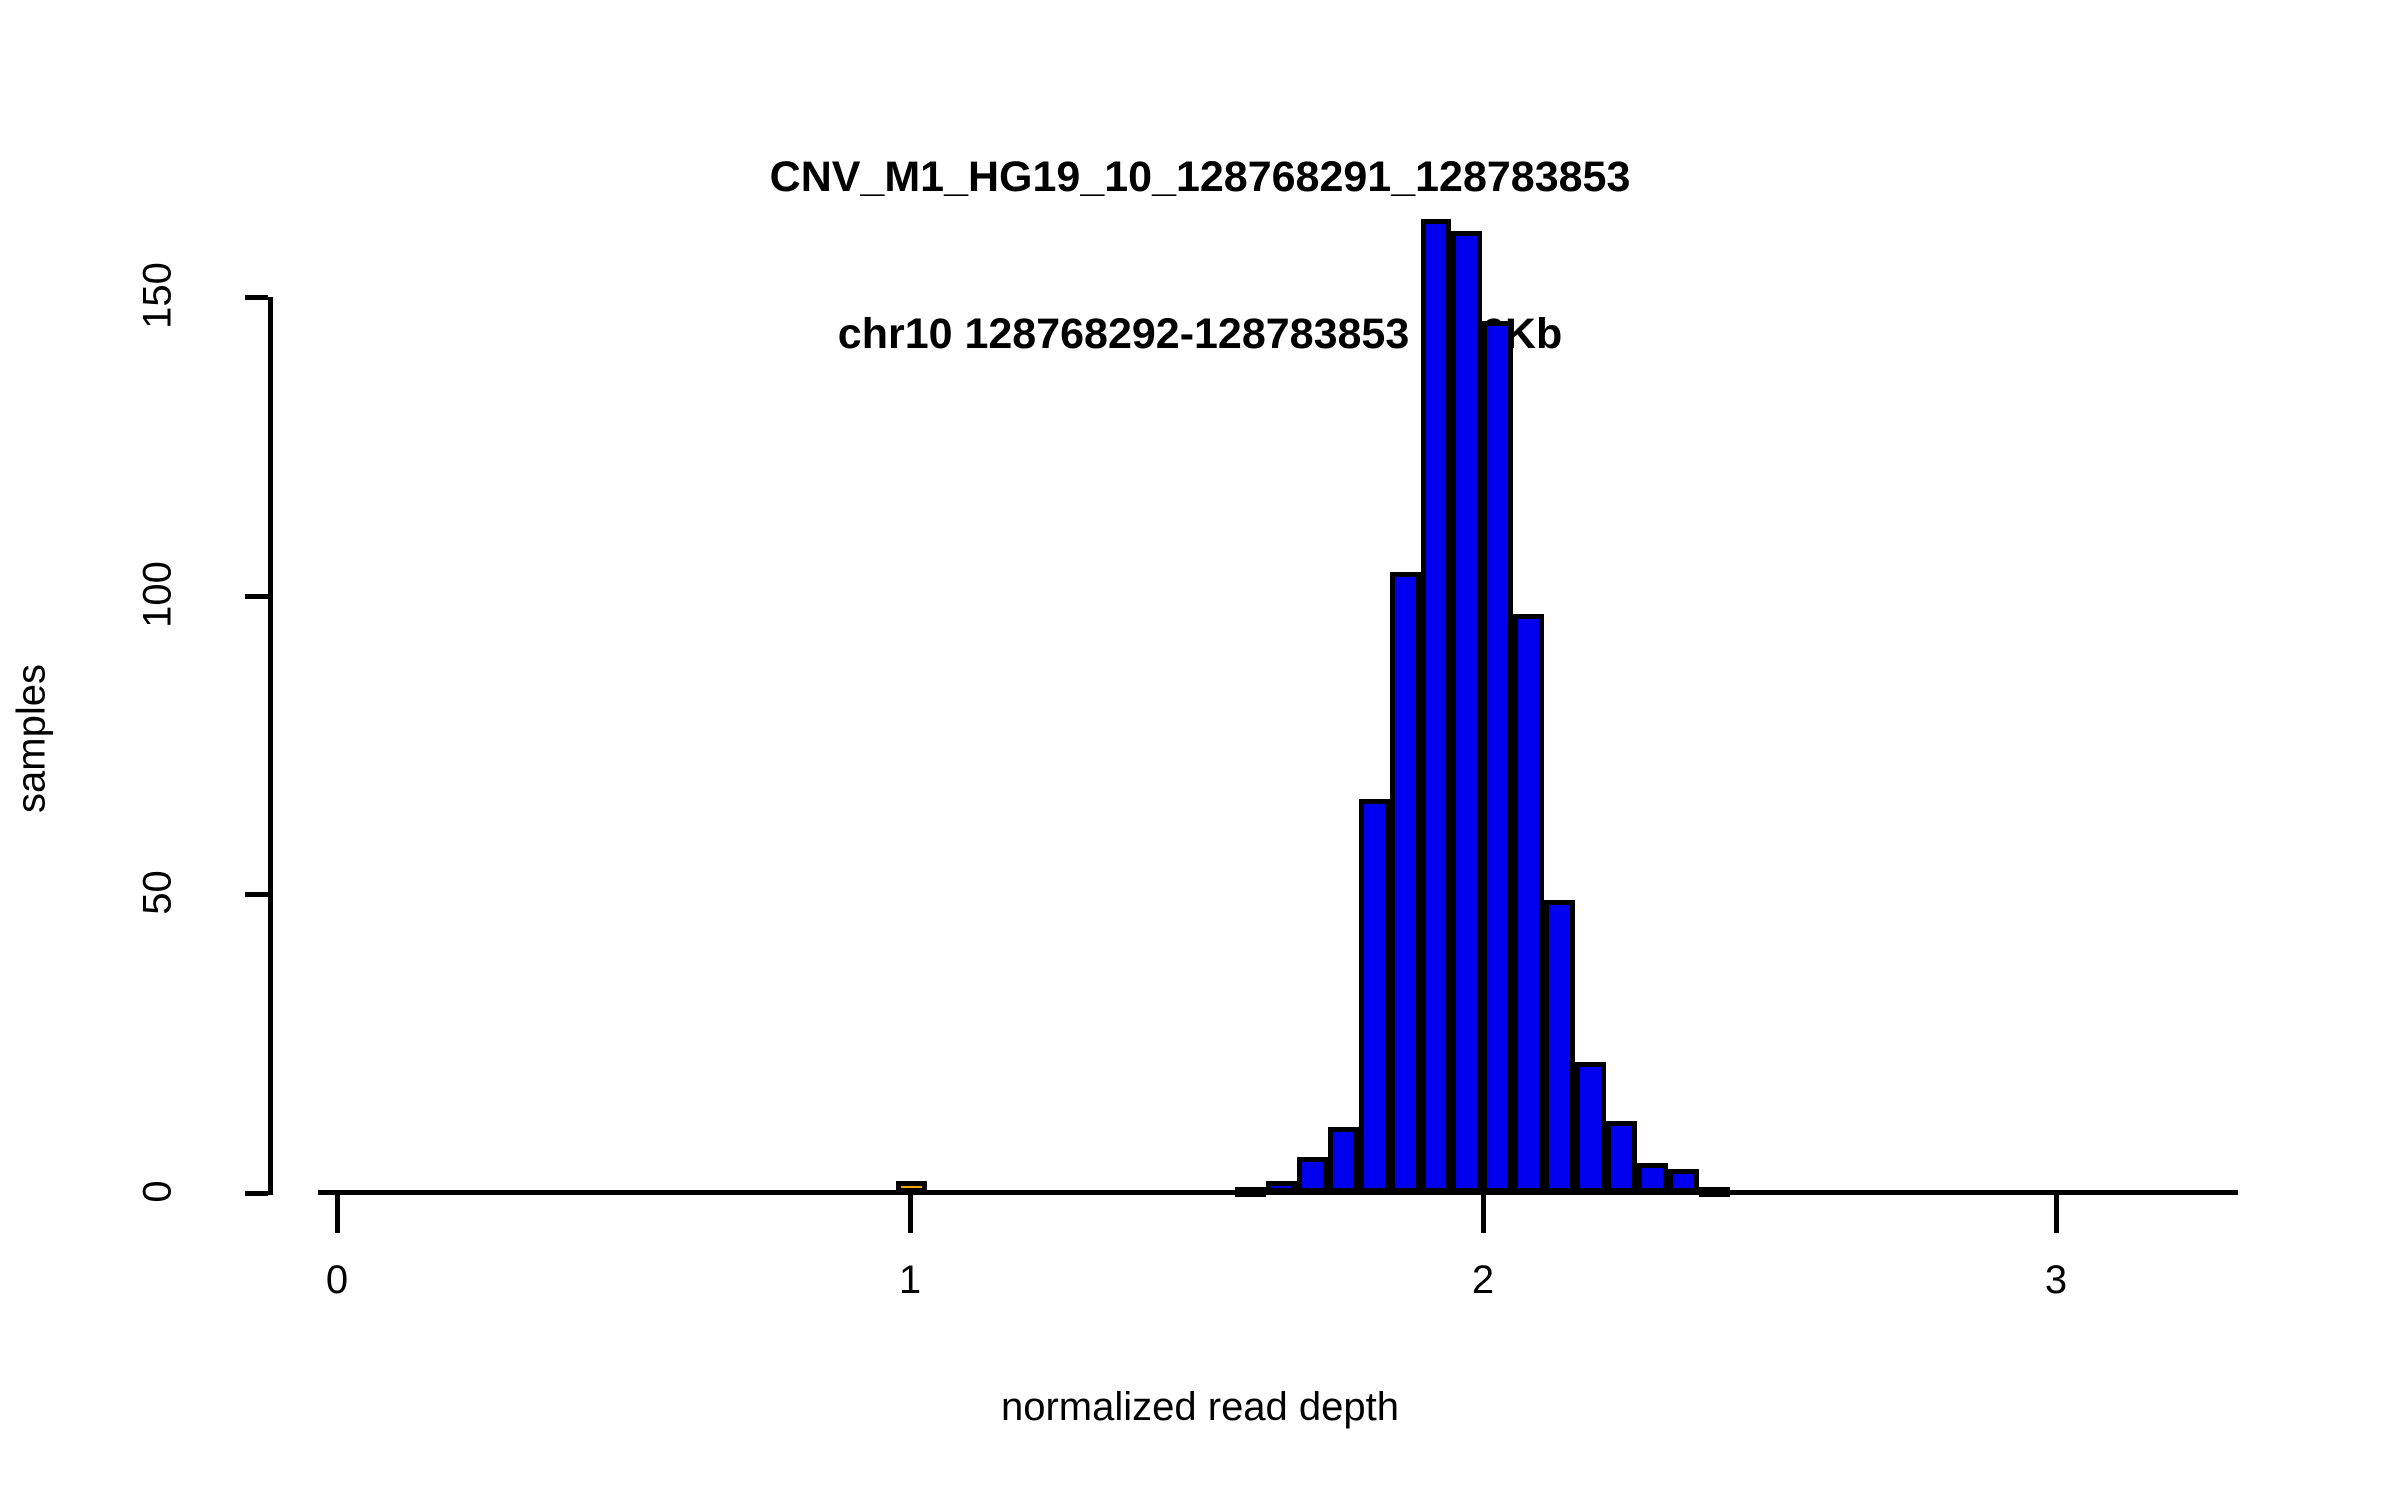 The width and height of the screenshot is (2400, 1500). What do you see at coordinates (157, 1191) in the screenshot?
I see `y-tick-label: 0` at bounding box center [157, 1191].